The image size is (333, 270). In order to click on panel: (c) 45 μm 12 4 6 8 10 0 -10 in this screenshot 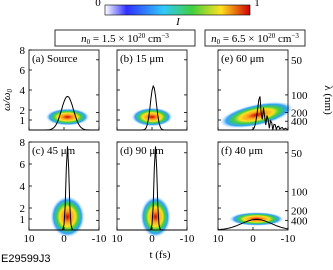, I will do `click(63, 191)`.